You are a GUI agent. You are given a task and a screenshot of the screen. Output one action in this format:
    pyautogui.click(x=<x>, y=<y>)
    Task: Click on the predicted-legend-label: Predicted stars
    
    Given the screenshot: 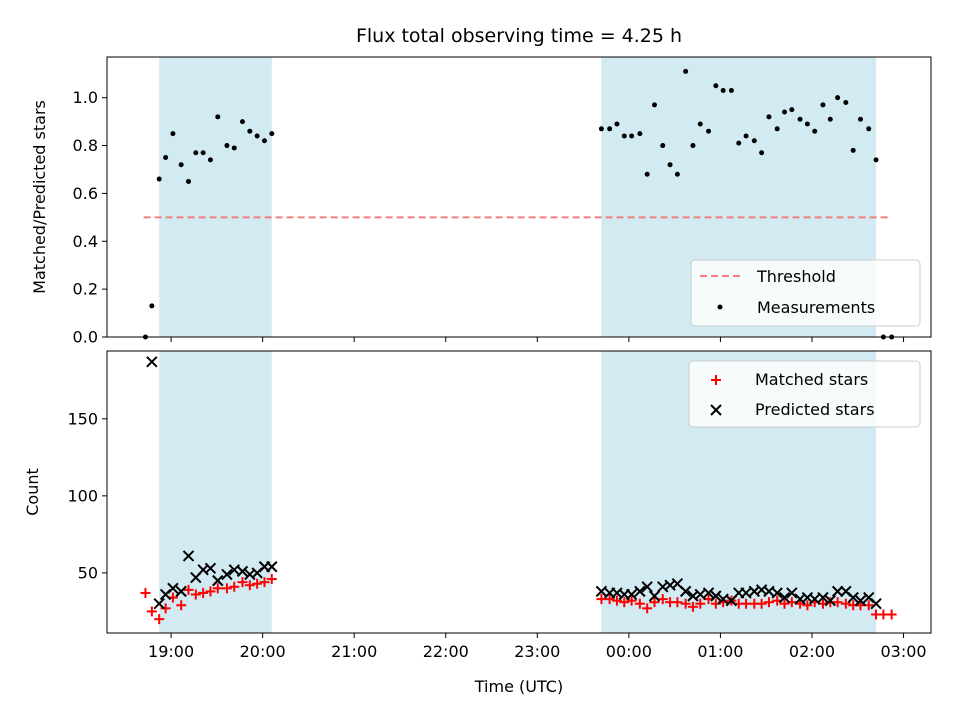 What is the action you would take?
    pyautogui.click(x=815, y=409)
    